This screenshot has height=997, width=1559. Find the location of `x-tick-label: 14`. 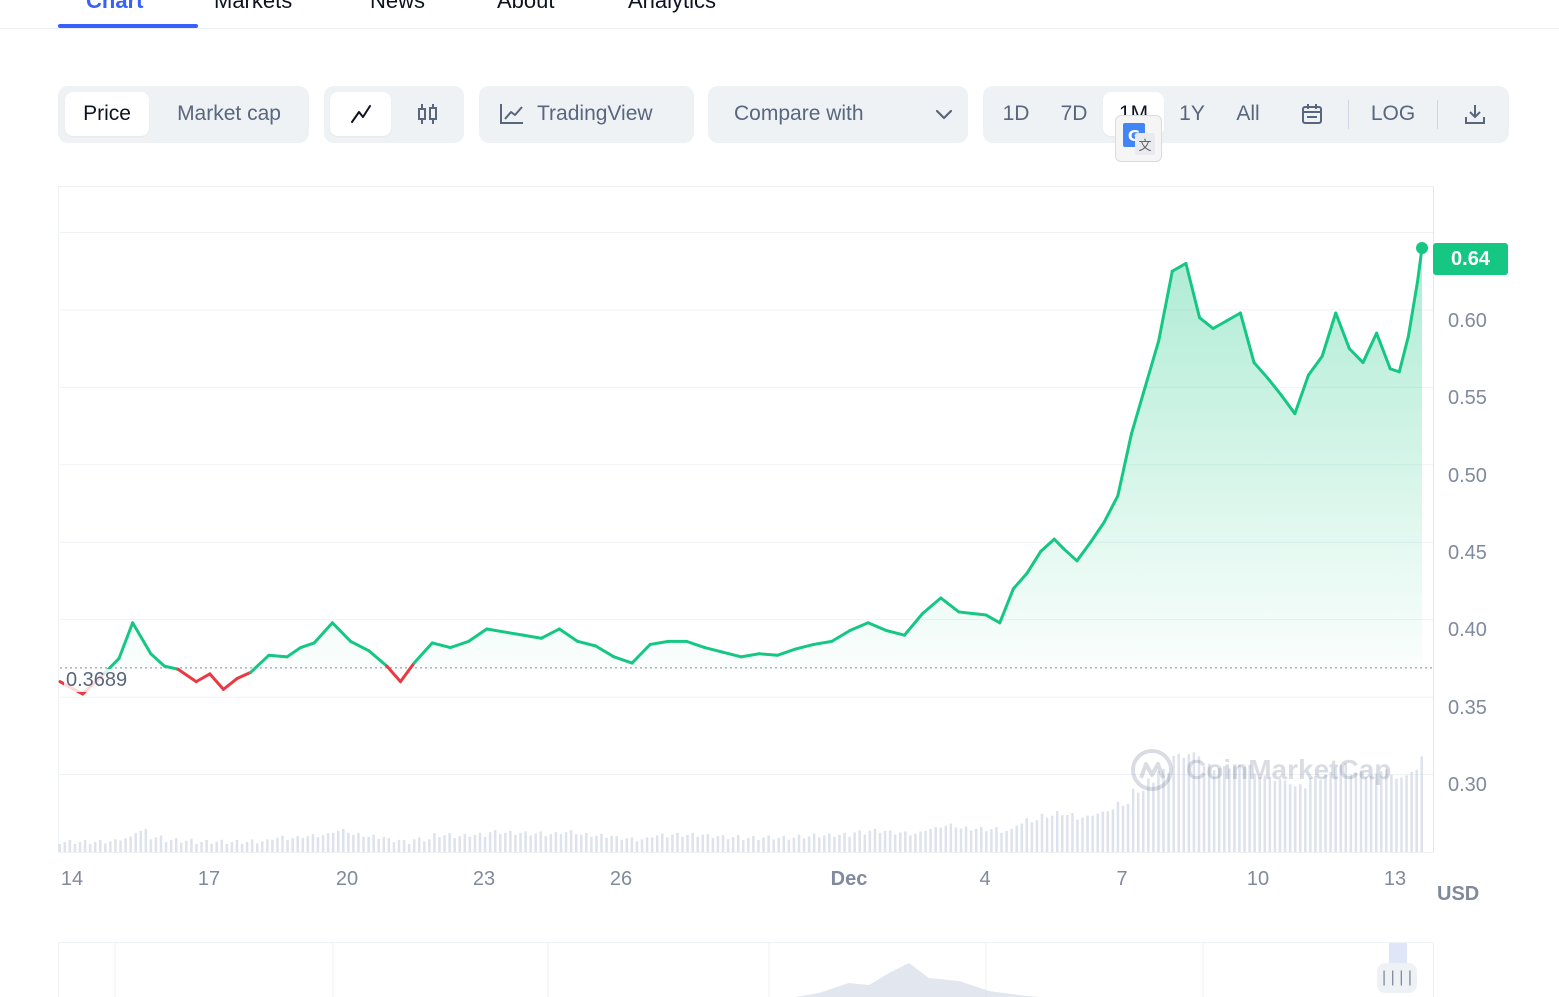

x-tick-label: 14 is located at coordinates (72, 879).